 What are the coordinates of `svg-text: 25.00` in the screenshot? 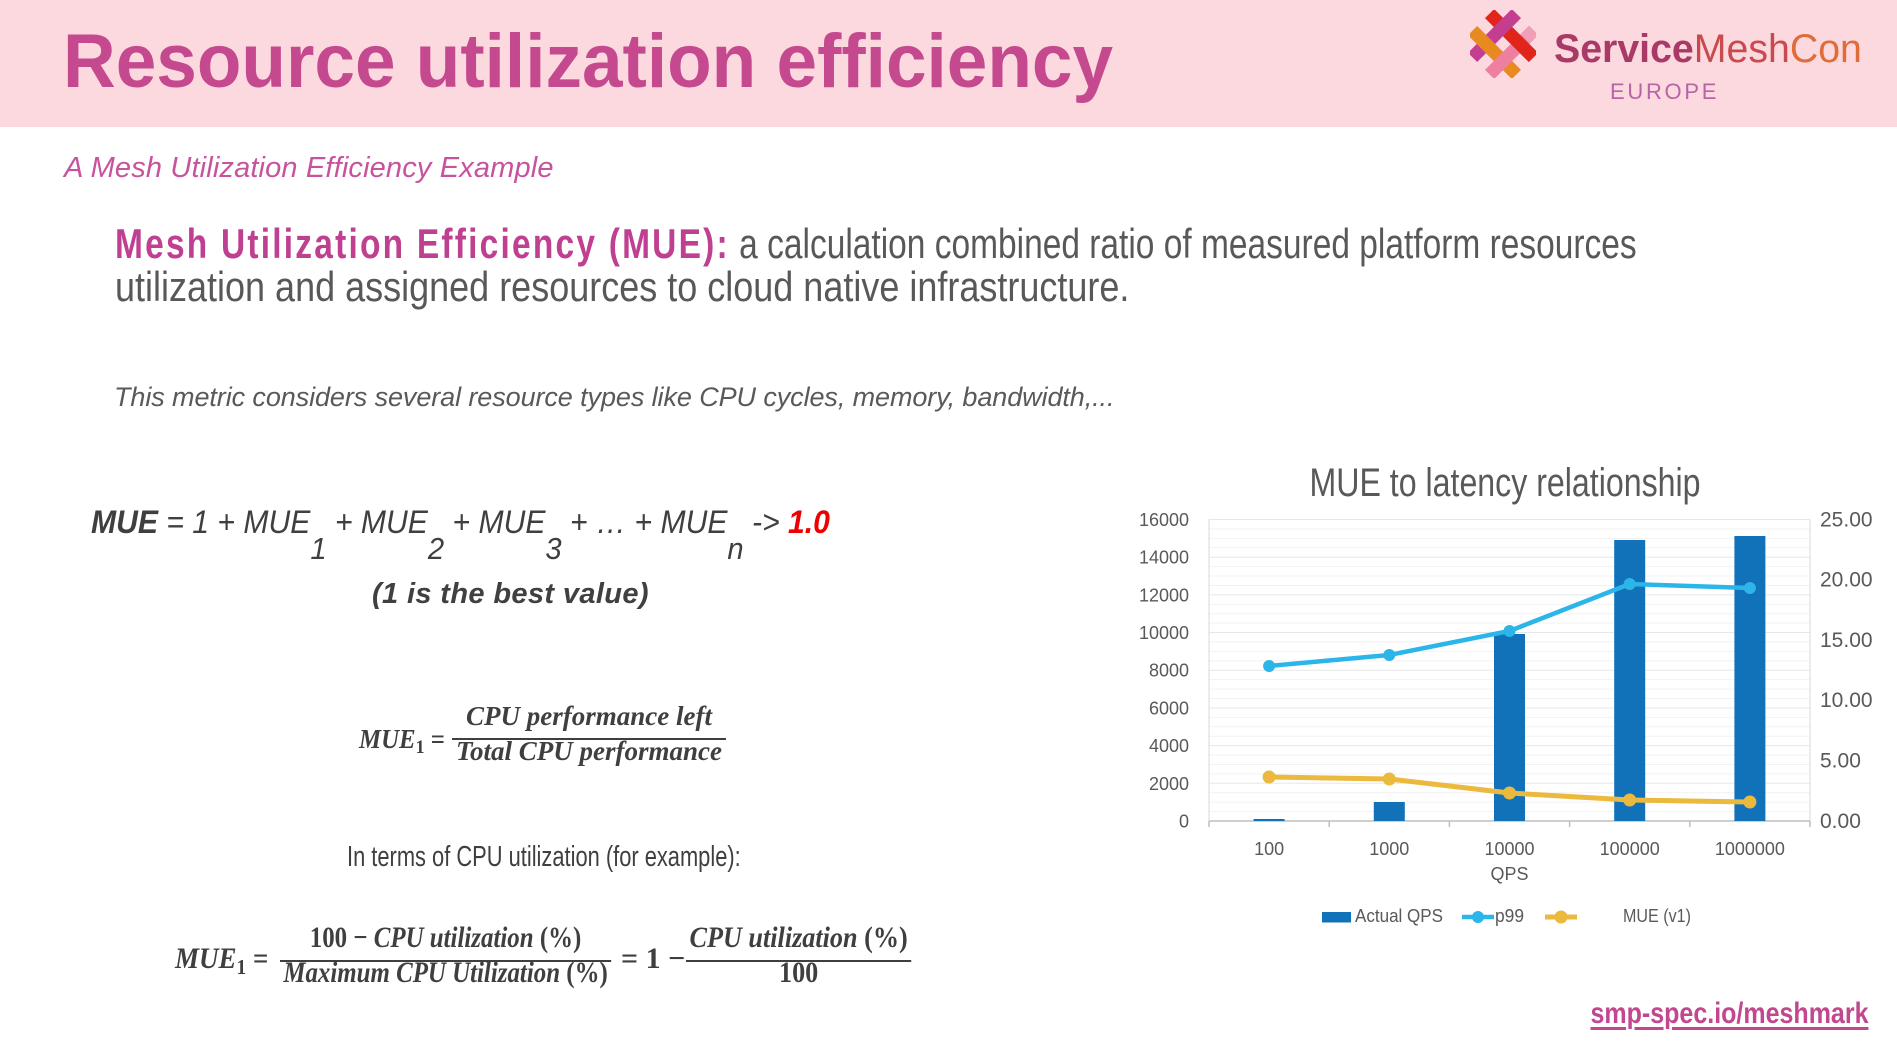 It's located at (1846, 519).